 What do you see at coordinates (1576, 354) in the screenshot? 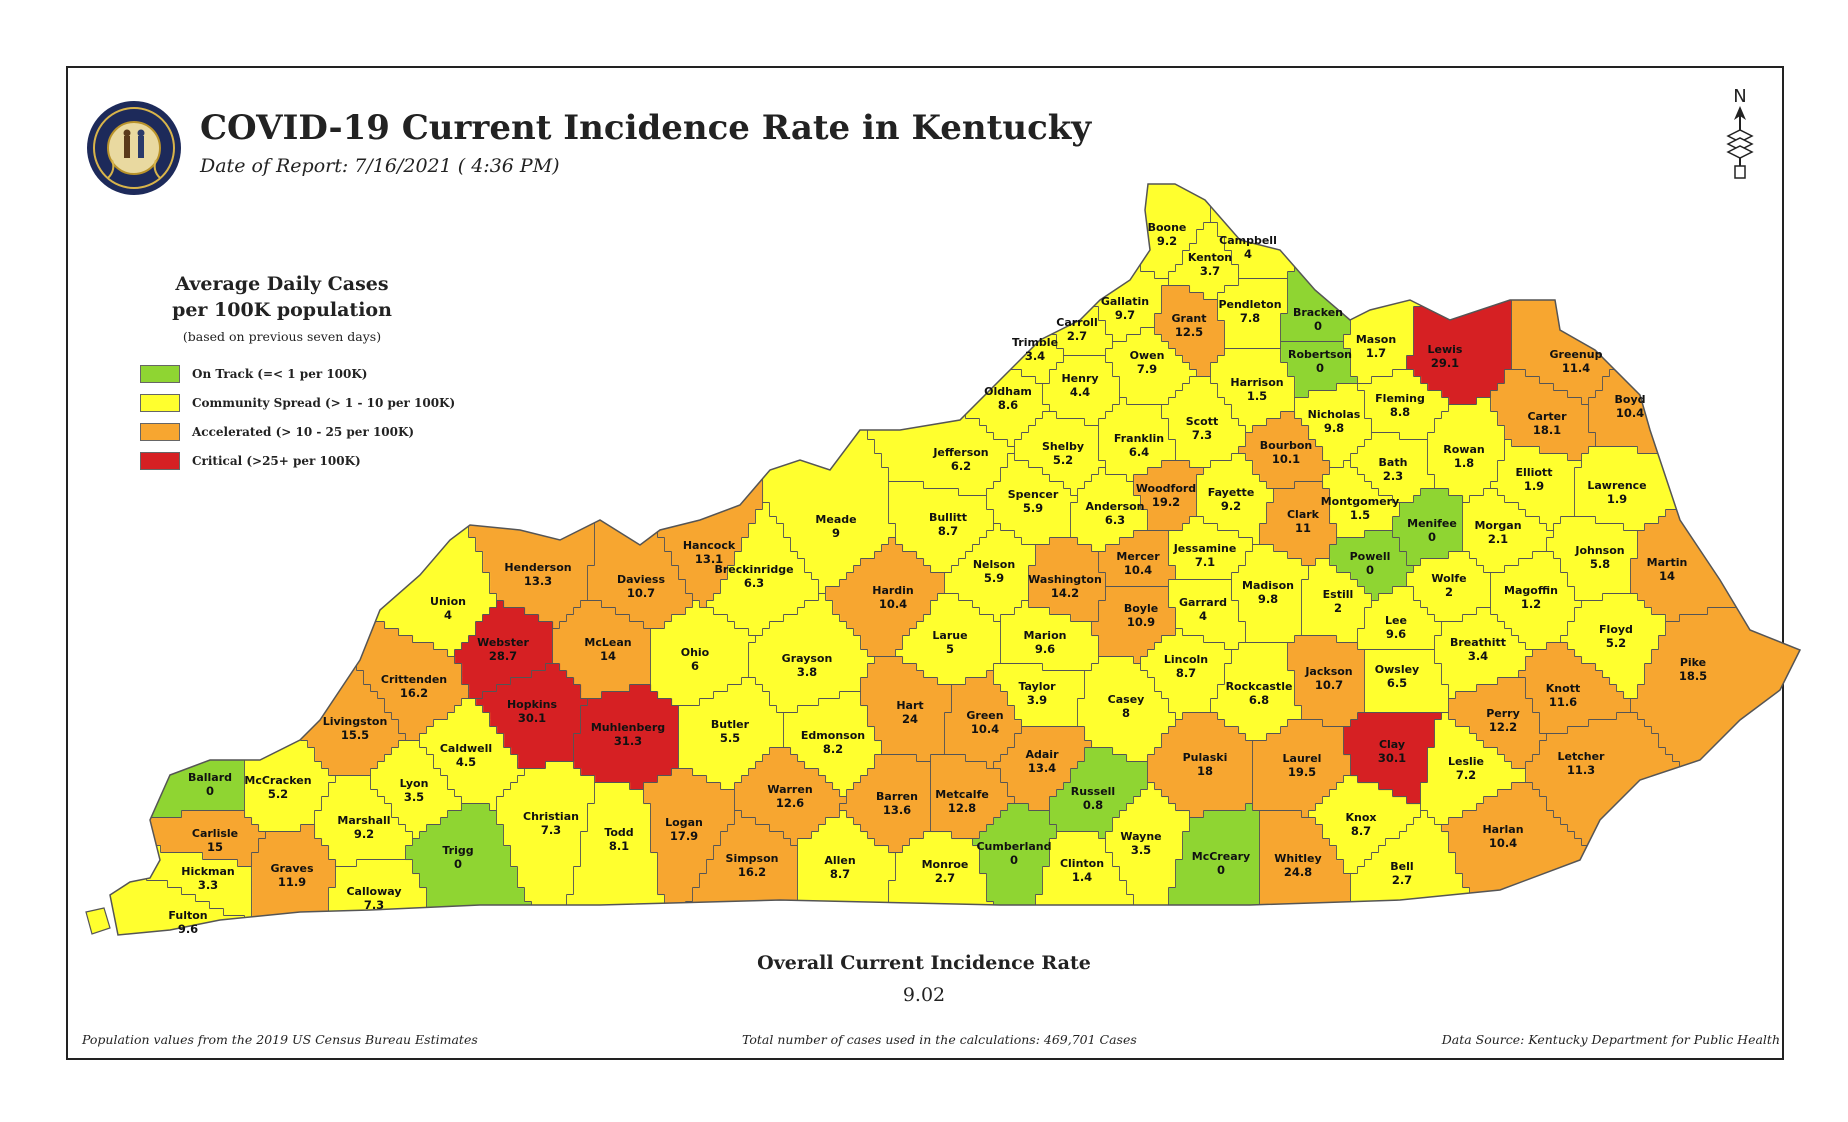
I see `county-name: Greenup` at bounding box center [1576, 354].